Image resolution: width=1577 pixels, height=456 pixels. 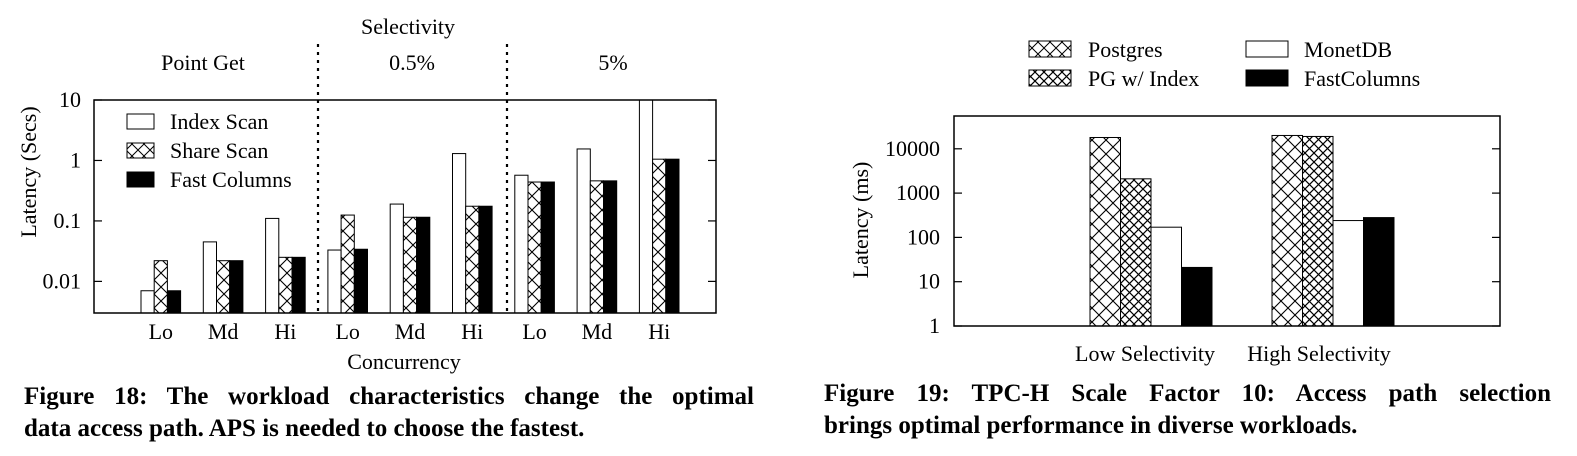 I want to click on x-category-label-0: Low Selectivity, so click(x=1145, y=353).